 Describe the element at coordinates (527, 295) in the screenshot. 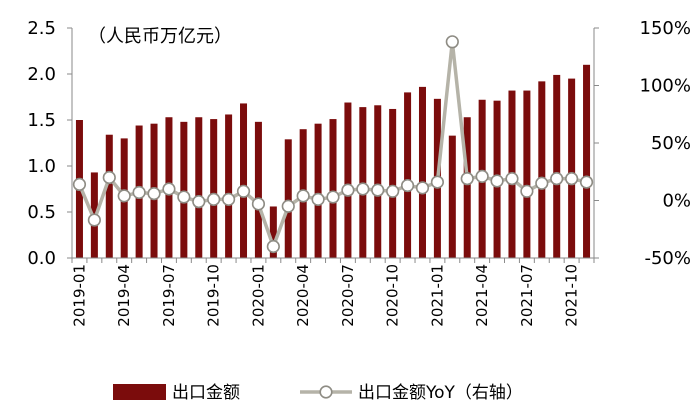

I see `x-tick-label-2021-07: 2021-07` at that location.